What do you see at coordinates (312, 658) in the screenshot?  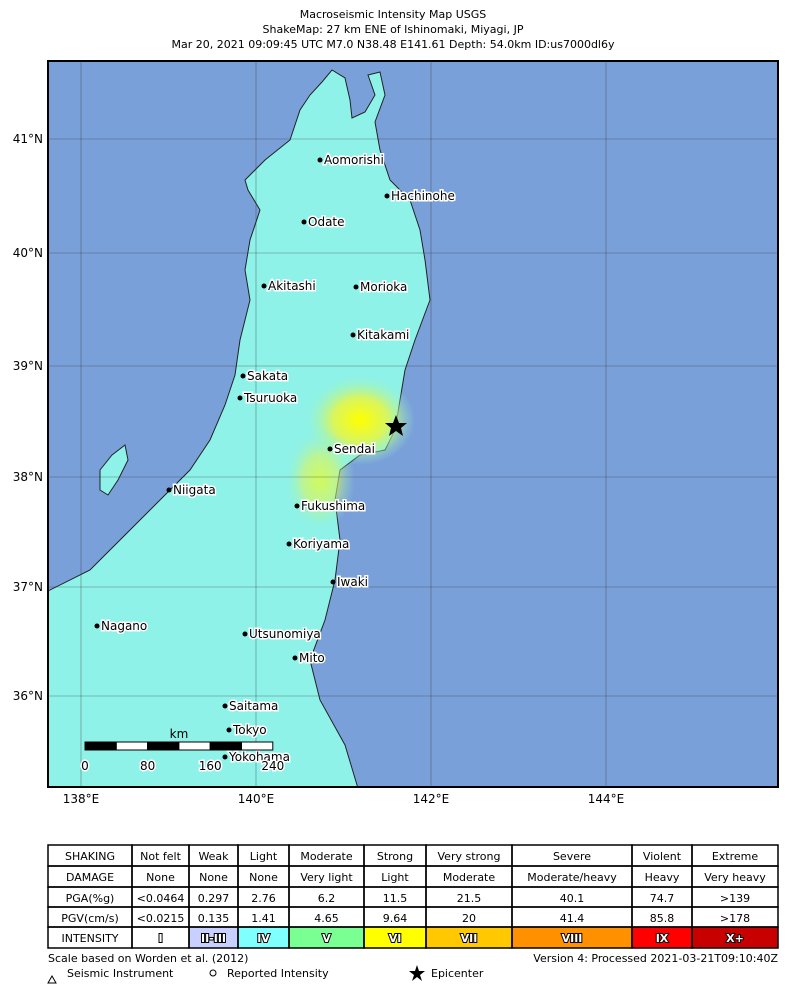 I see `city-label: Mito` at bounding box center [312, 658].